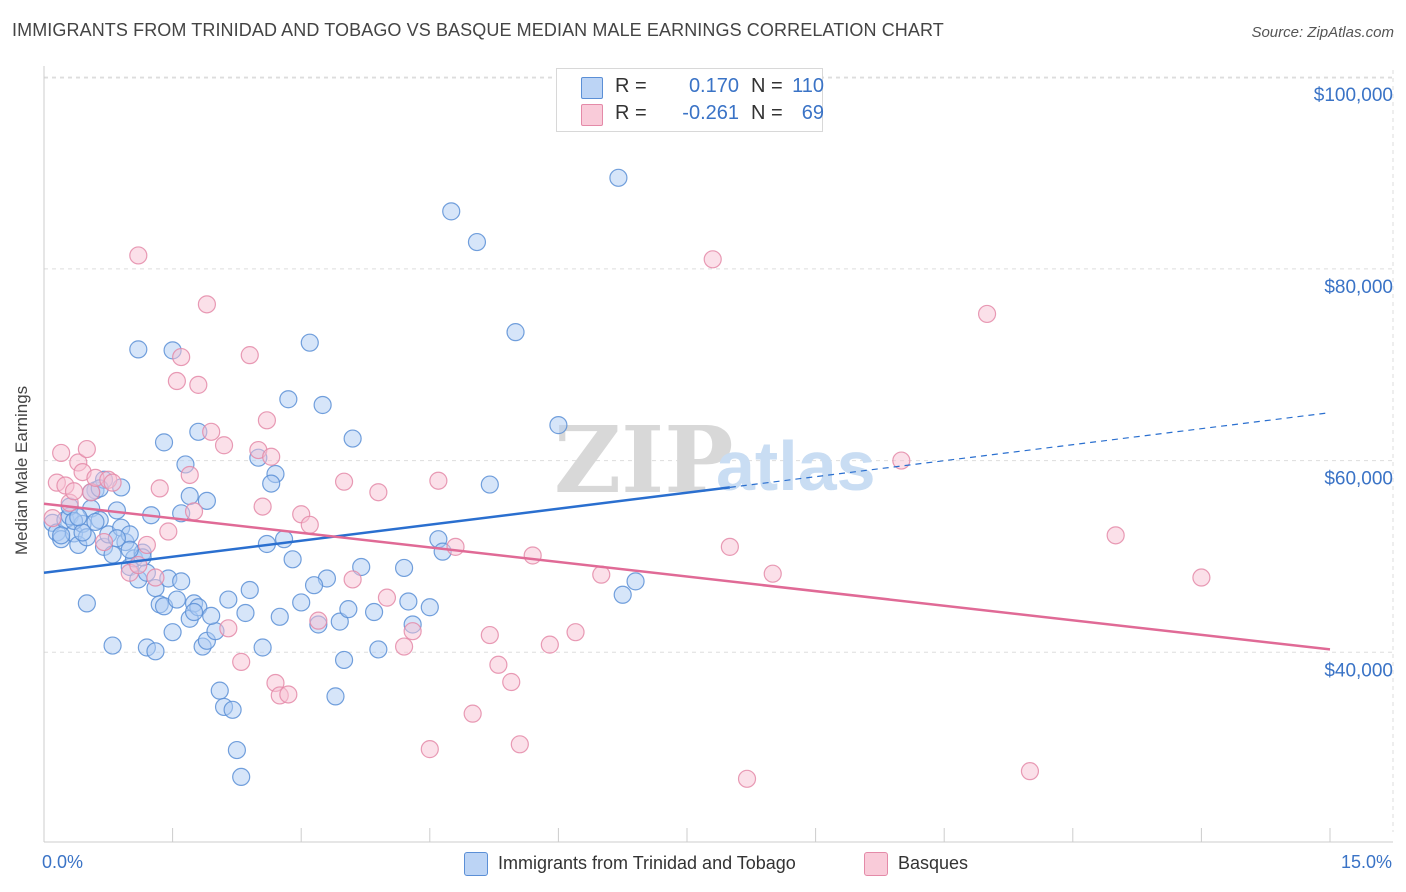 The width and height of the screenshot is (1406, 892). Describe the element at coordinates (1358, 479) in the screenshot. I see `y-tick-label: $60,000` at that location.